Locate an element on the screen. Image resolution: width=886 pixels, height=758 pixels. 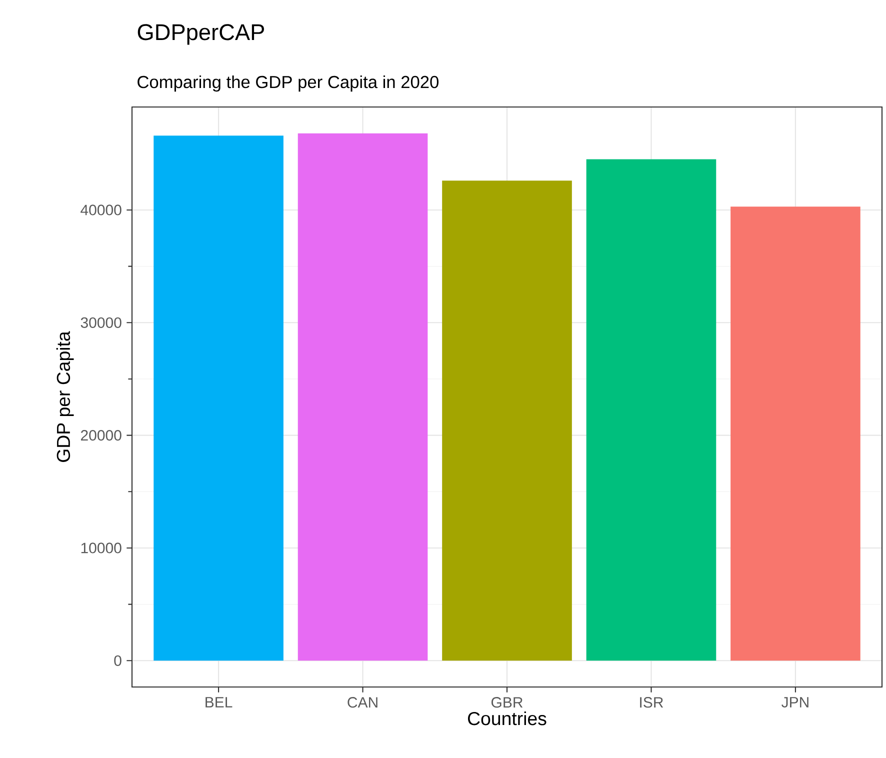
x-axis-title: Countries is located at coordinates (507, 718).